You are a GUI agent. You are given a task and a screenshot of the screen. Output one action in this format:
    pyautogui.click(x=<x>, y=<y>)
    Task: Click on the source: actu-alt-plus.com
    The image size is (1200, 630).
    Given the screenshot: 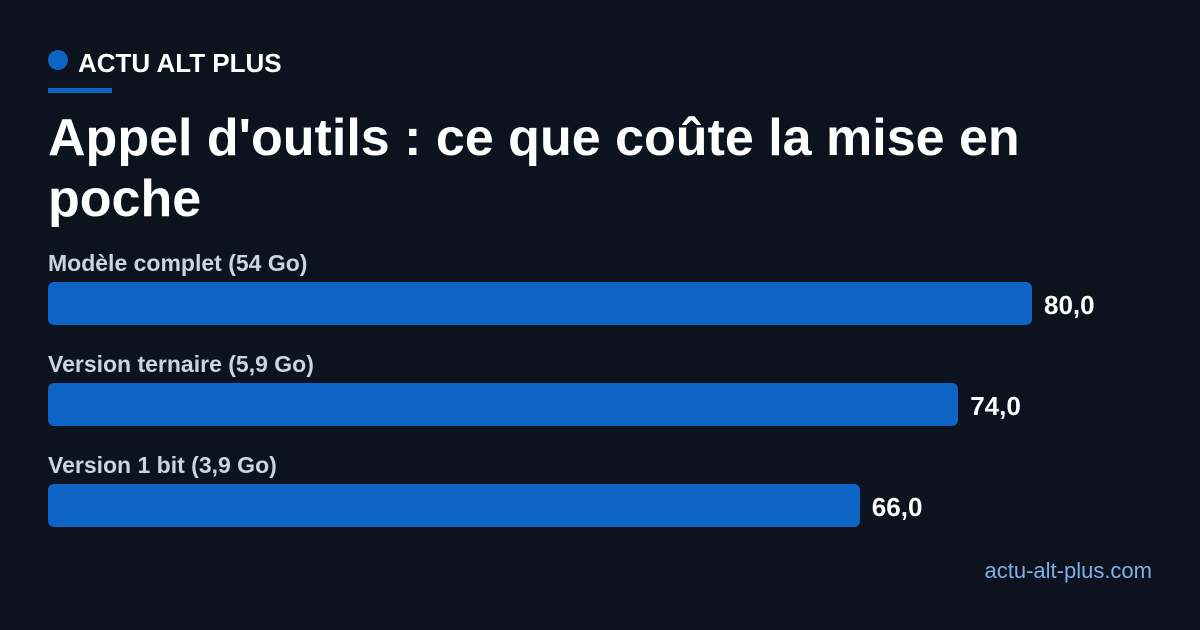 What is the action you would take?
    pyautogui.click(x=1068, y=570)
    